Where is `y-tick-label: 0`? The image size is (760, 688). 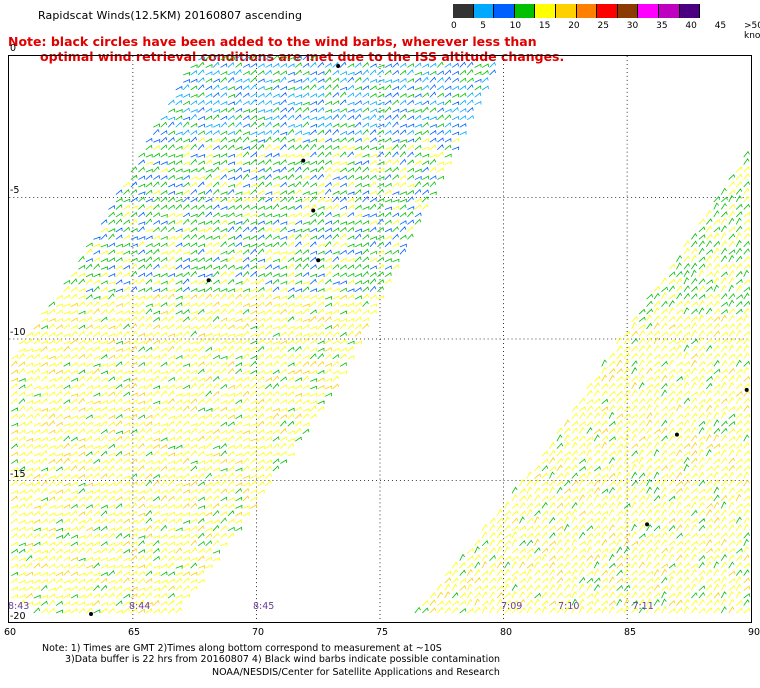
y-tick-label: 0 is located at coordinates (13, 48).